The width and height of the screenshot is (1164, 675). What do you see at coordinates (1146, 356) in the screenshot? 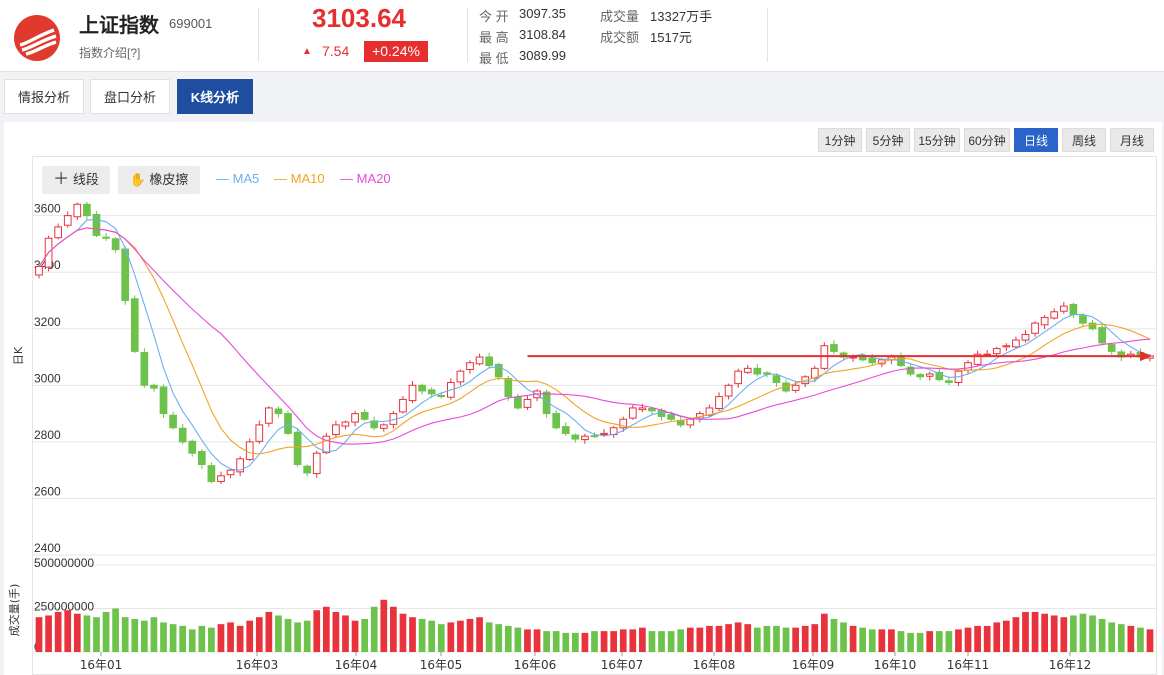
I see `annotation-ray-arrowhead` at bounding box center [1146, 356].